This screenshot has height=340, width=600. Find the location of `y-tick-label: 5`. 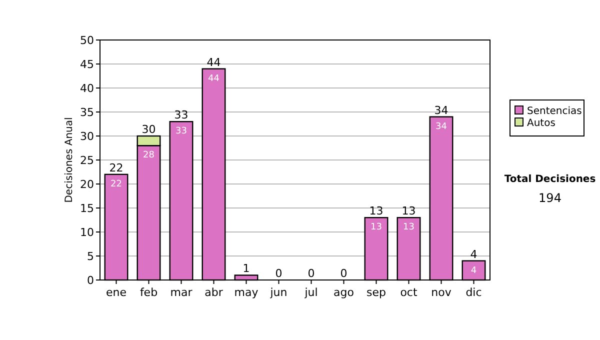

y-tick-label: 5 is located at coordinates (90, 256).